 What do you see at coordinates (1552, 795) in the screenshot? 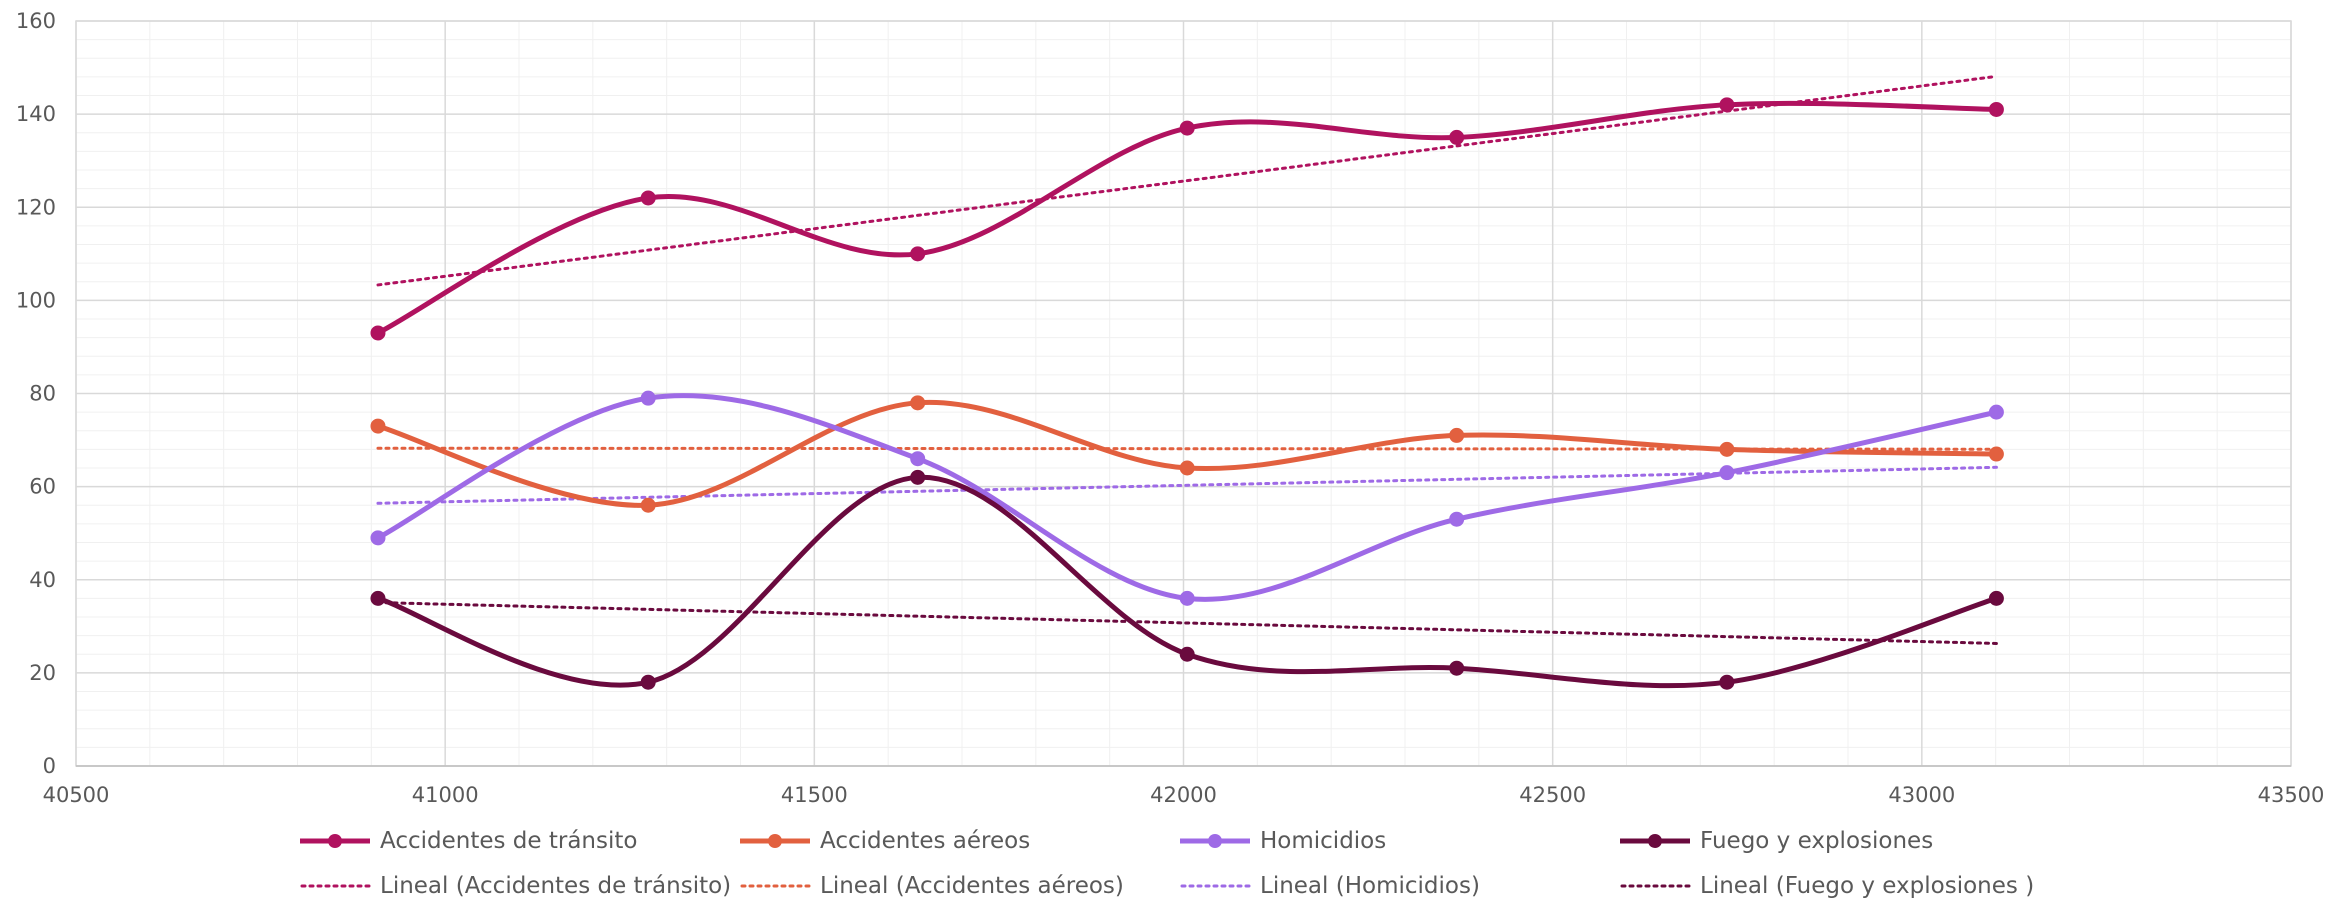
I see `x-tick-label: 42500` at bounding box center [1552, 795].